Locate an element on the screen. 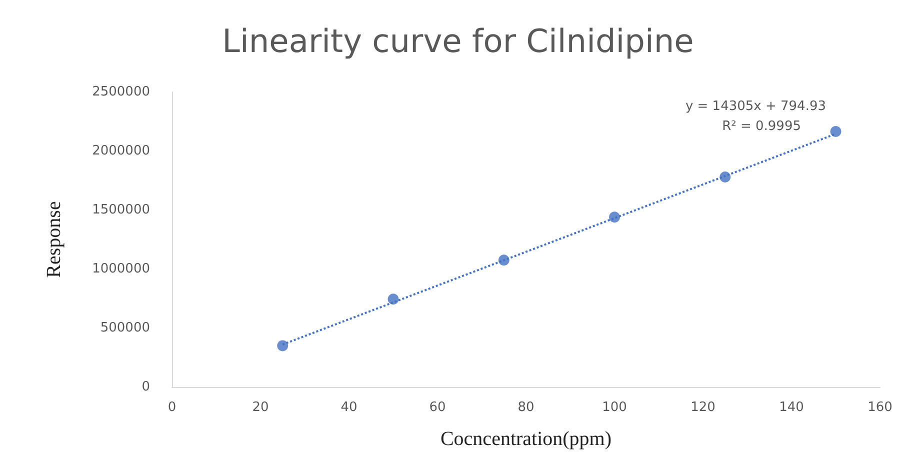 This screenshot has width=916, height=463. x-tick-label: 60 is located at coordinates (437, 407).